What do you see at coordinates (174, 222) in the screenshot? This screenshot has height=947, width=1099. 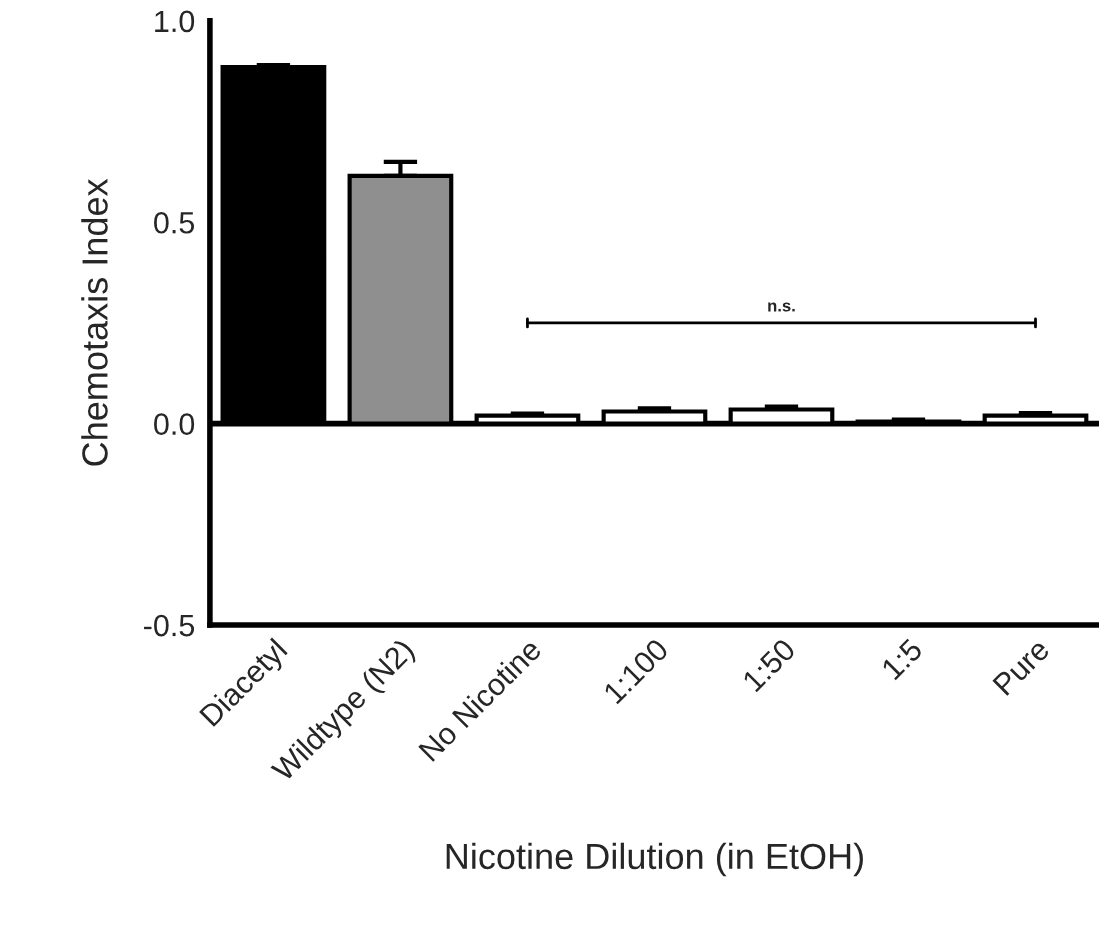 I see `y-tick-label: 0.5` at bounding box center [174, 222].